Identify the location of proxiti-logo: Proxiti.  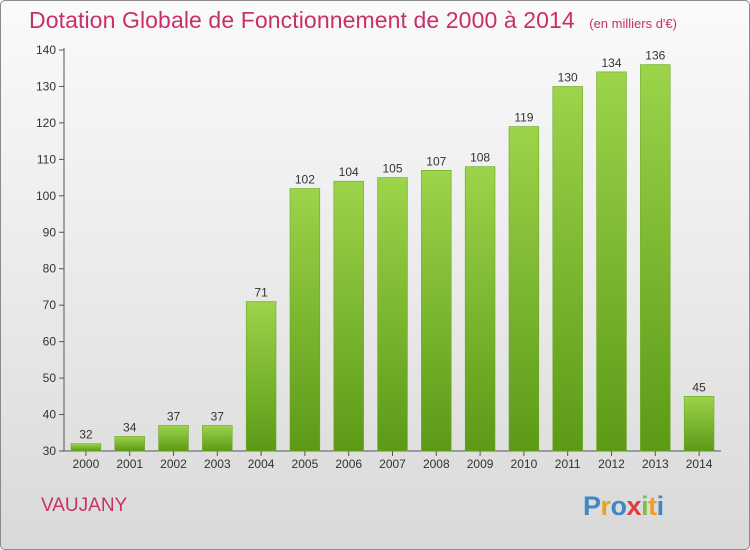
(623, 506).